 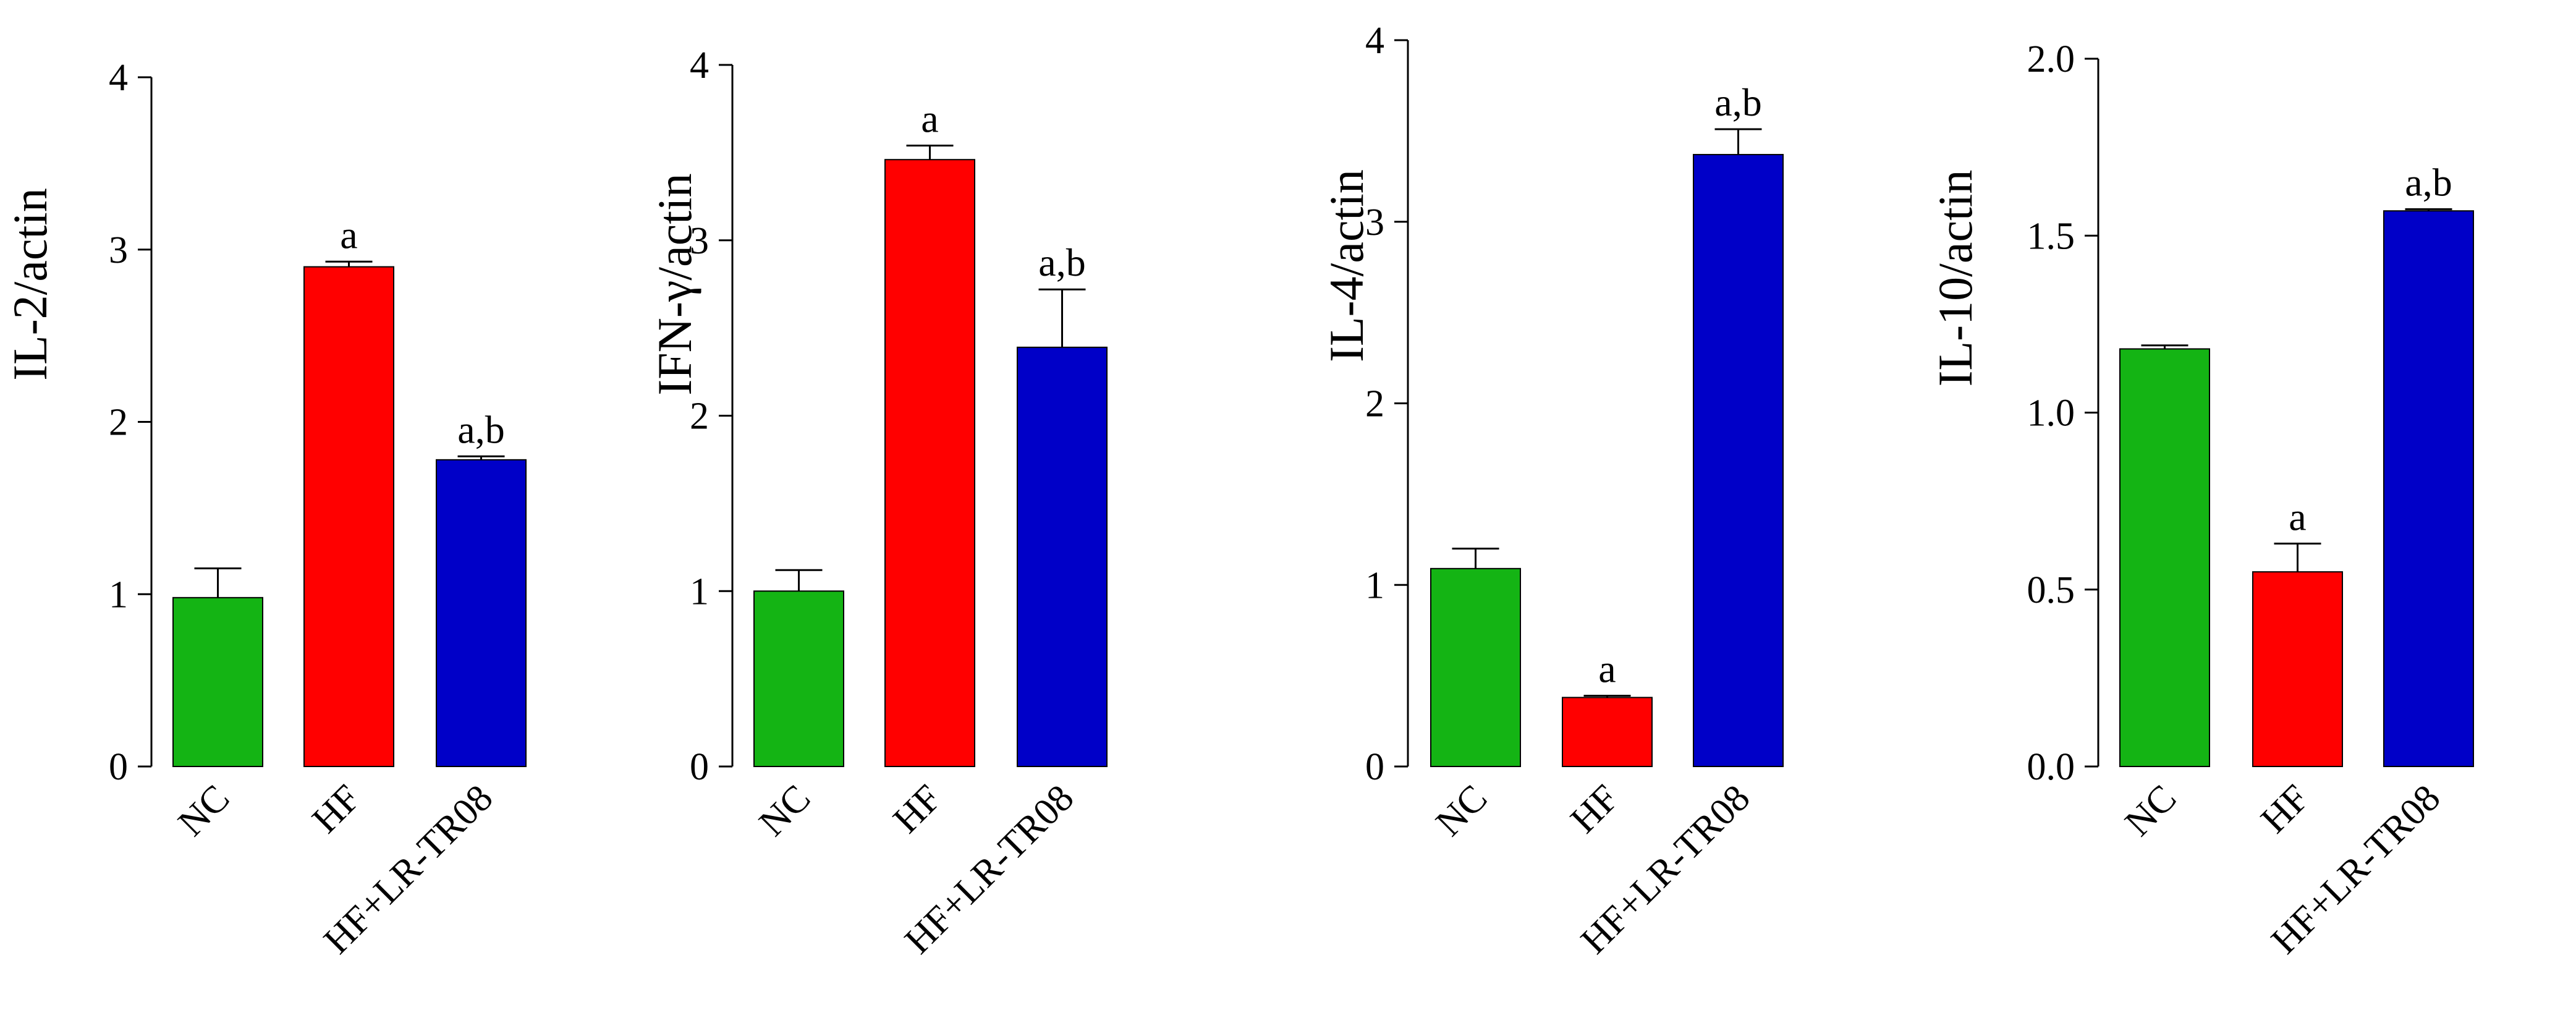 I want to click on y-axis-title: IFN-γ/actin, so click(x=674, y=284).